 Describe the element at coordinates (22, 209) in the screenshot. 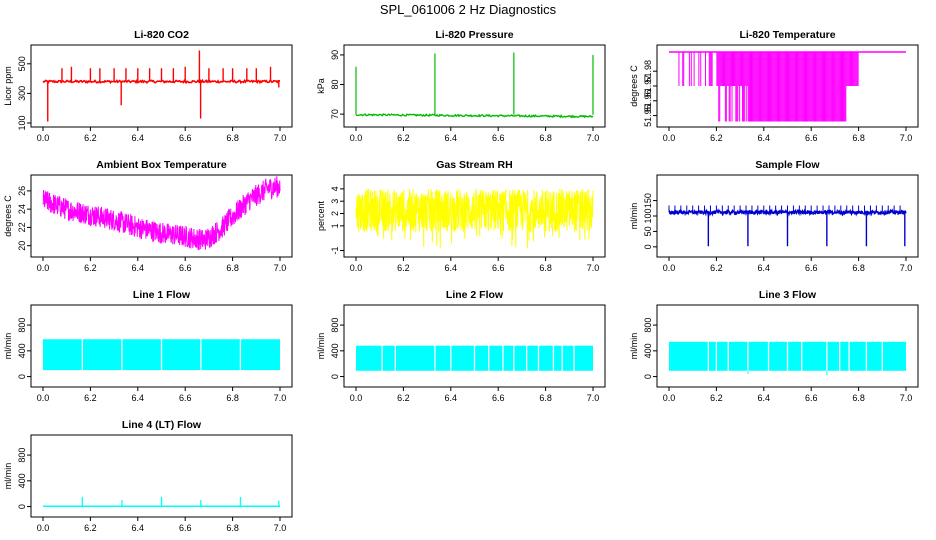

I see `y-tick-label: 24` at that location.